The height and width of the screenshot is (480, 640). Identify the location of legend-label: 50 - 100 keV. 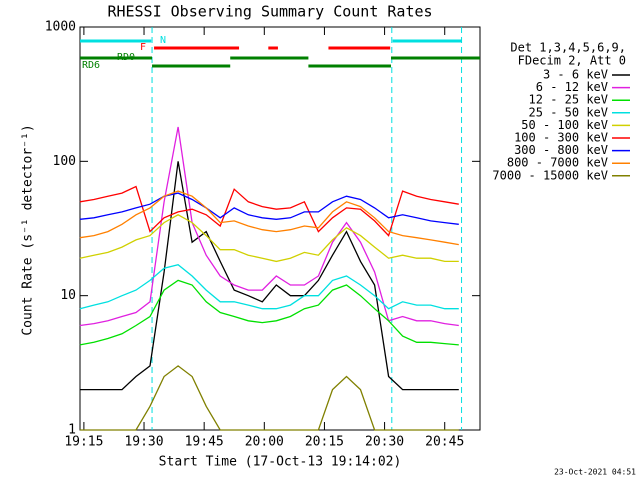
(564, 125).